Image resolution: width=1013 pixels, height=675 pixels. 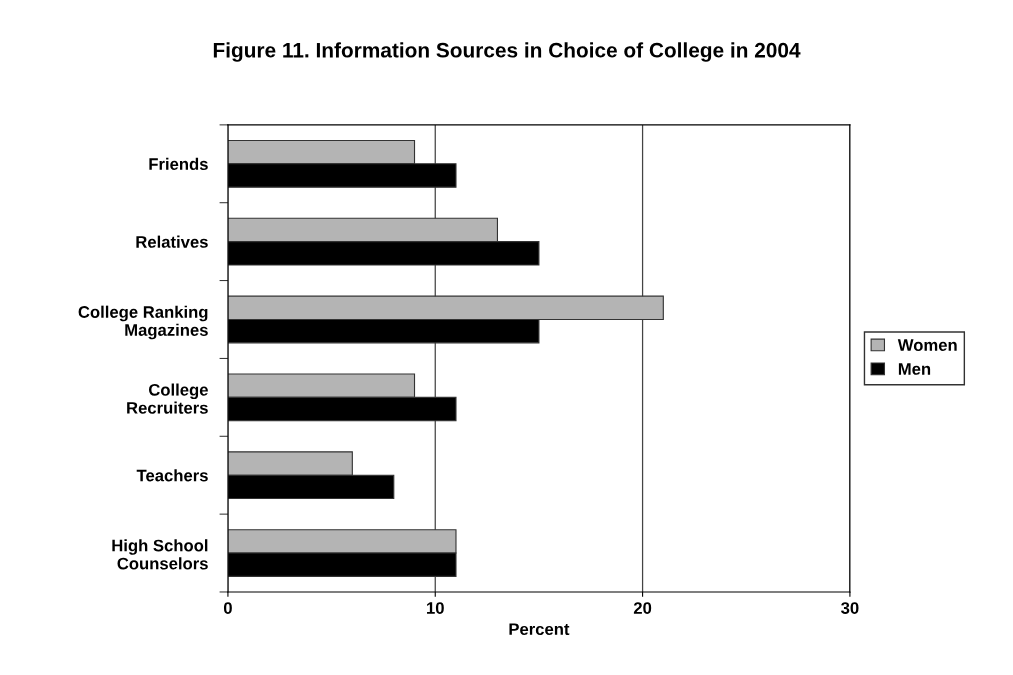 What do you see at coordinates (167, 398) in the screenshot?
I see `y-tick-label: College Recruiters` at bounding box center [167, 398].